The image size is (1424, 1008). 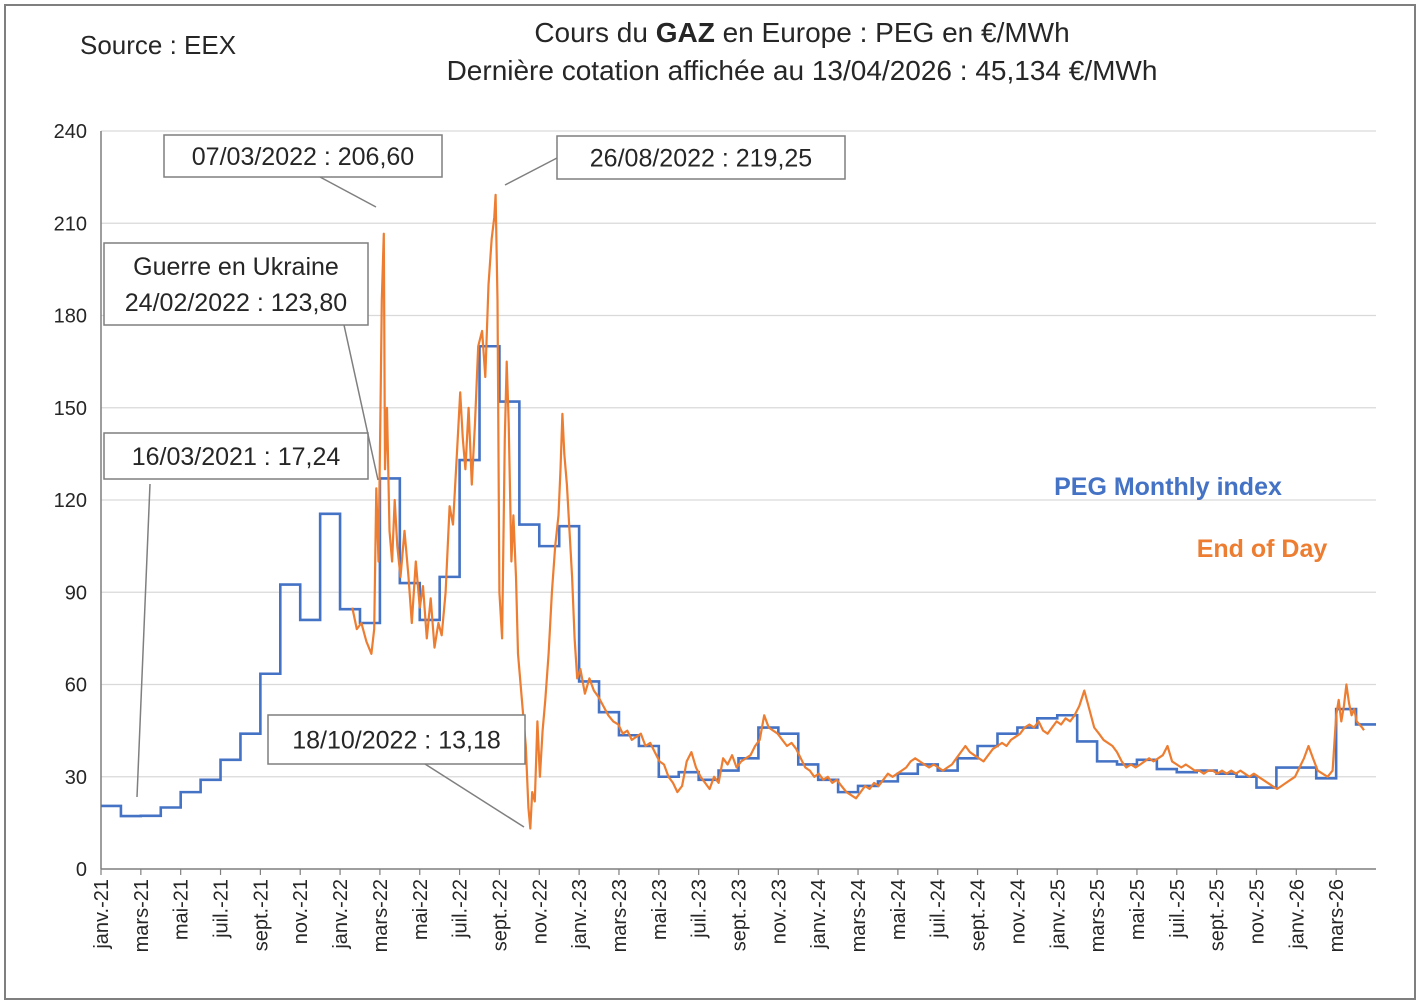 What do you see at coordinates (1178, 909) in the screenshot?
I see `x-tick-label: juil.-25` at bounding box center [1178, 909].